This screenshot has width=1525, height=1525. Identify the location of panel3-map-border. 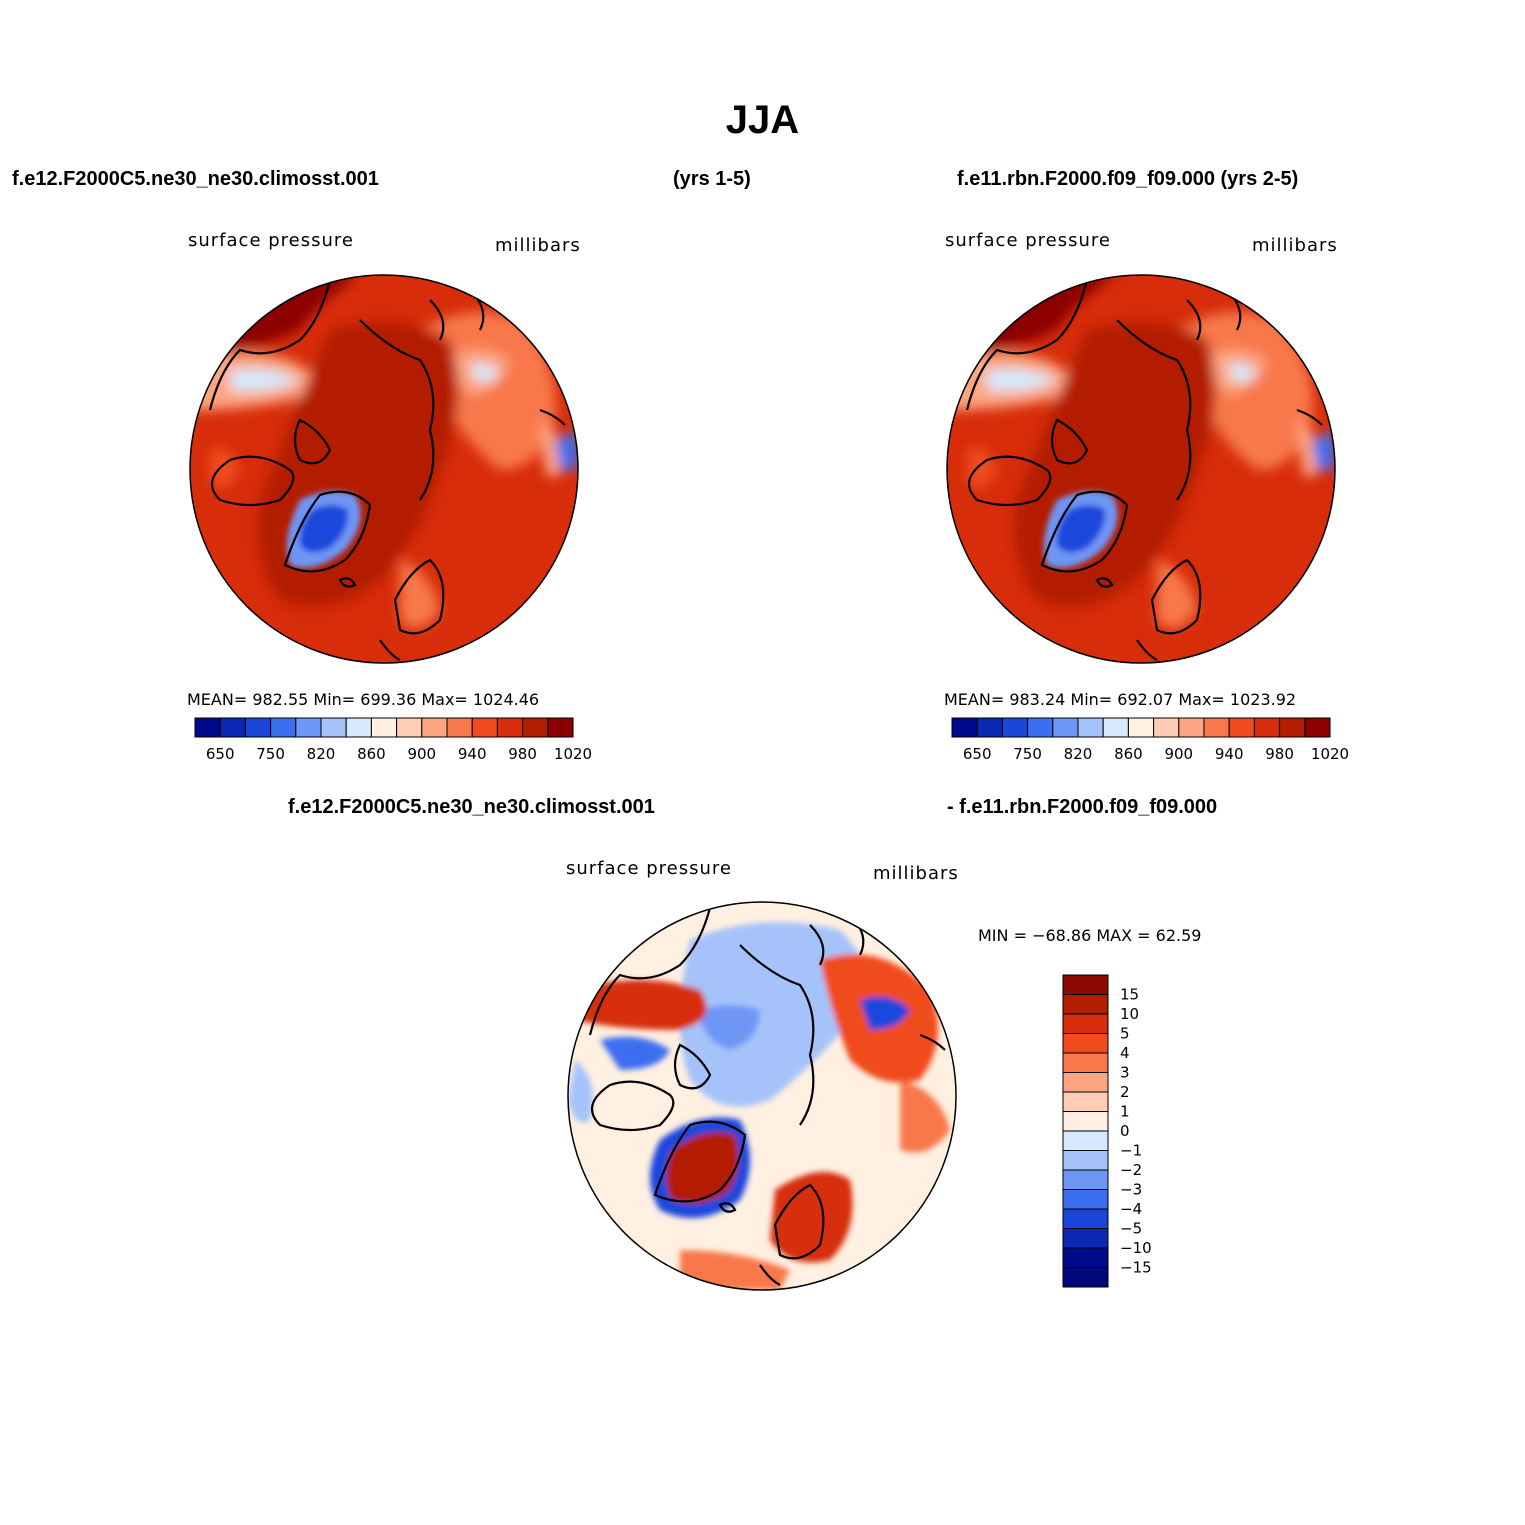
(762, 1096).